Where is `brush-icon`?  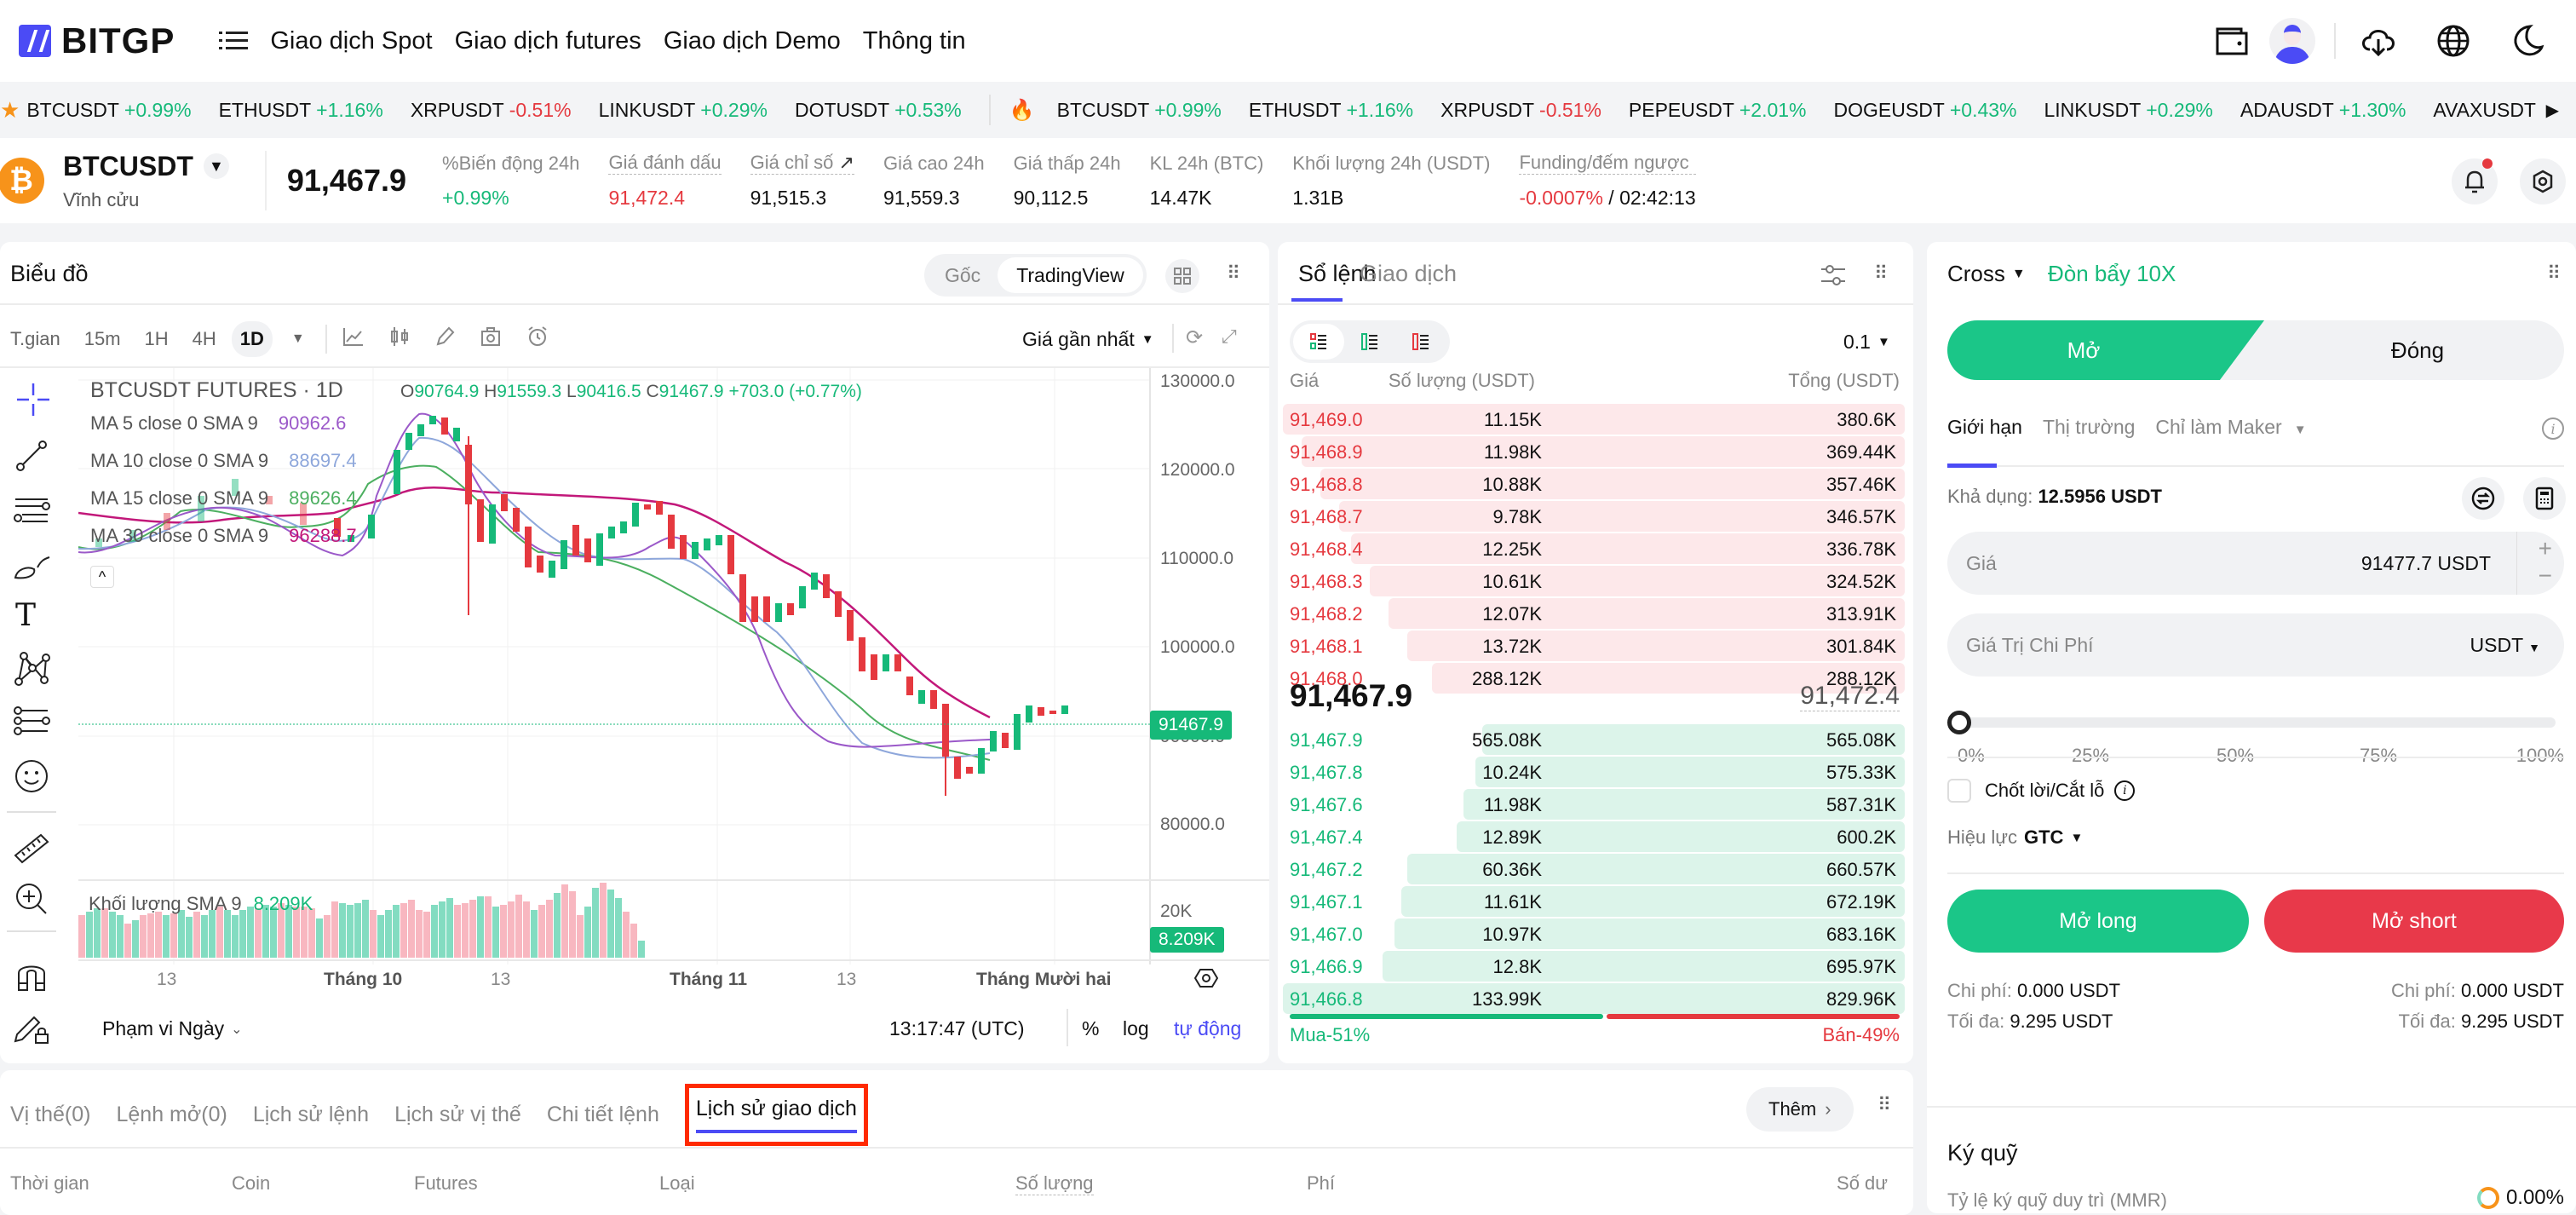
brush-icon is located at coordinates (31, 569).